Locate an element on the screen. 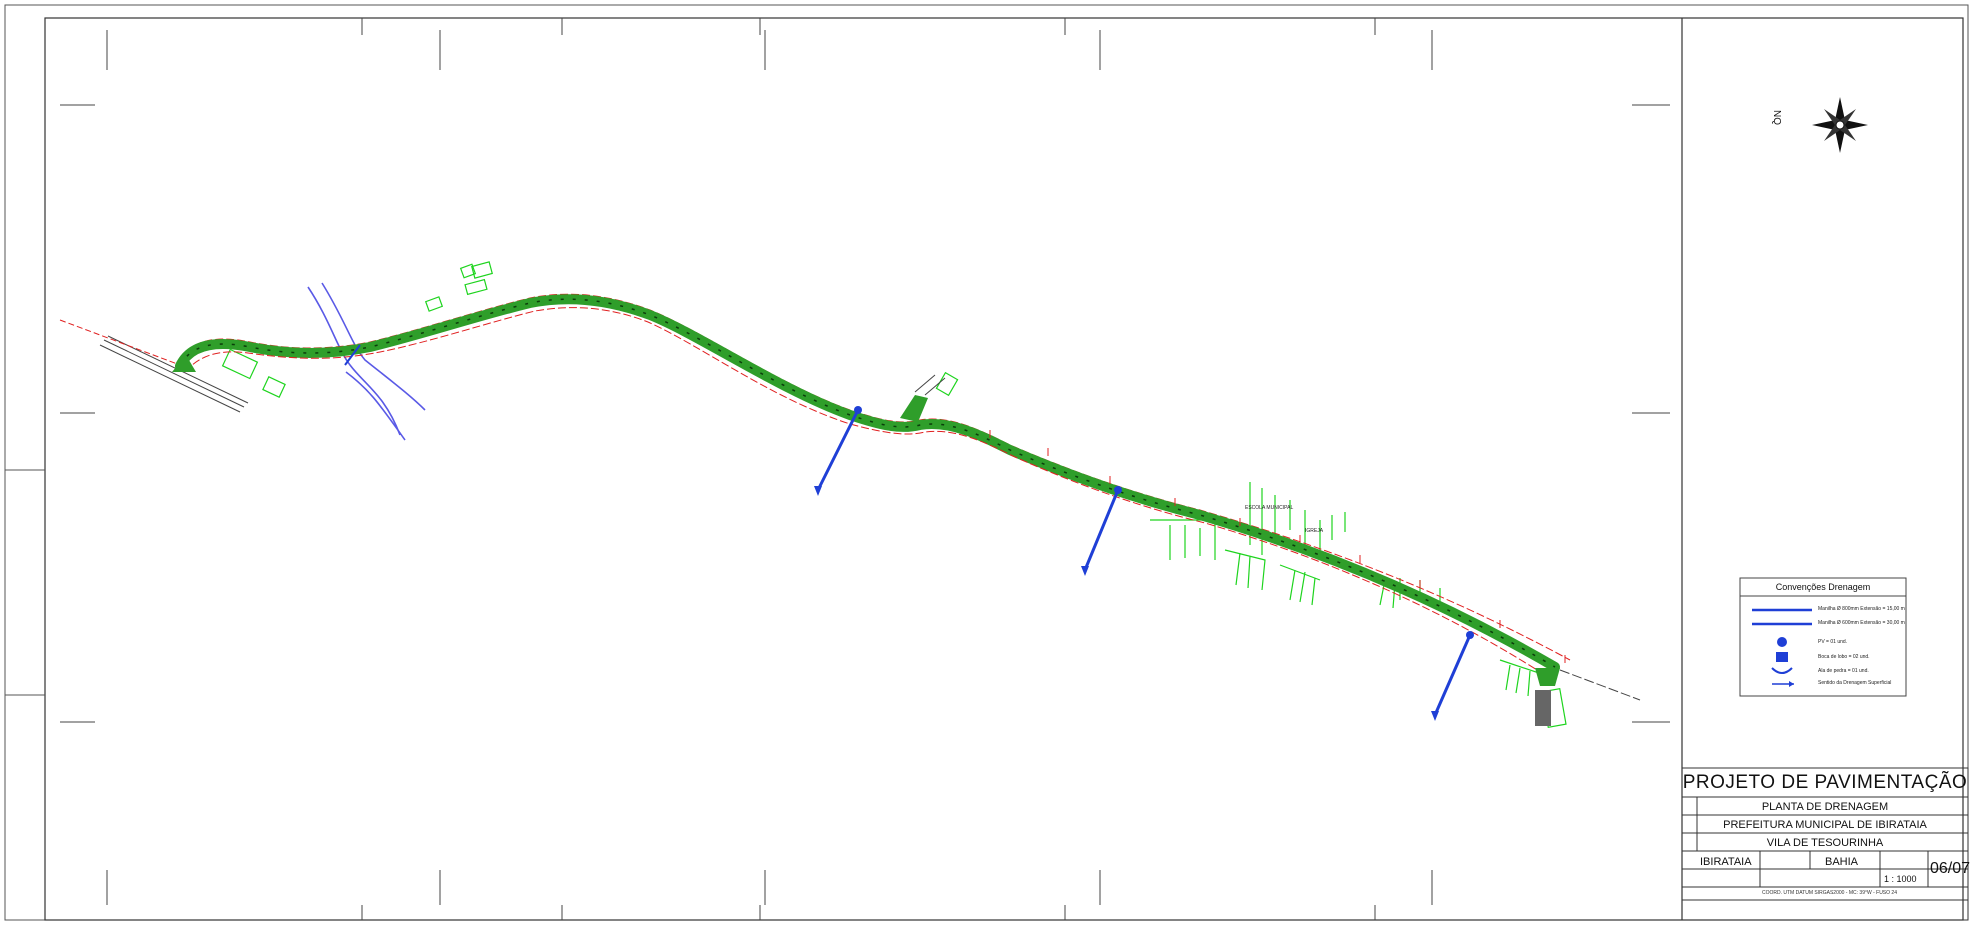  legend-item-manhole: PV = 01 und. is located at coordinates (1833, 642).